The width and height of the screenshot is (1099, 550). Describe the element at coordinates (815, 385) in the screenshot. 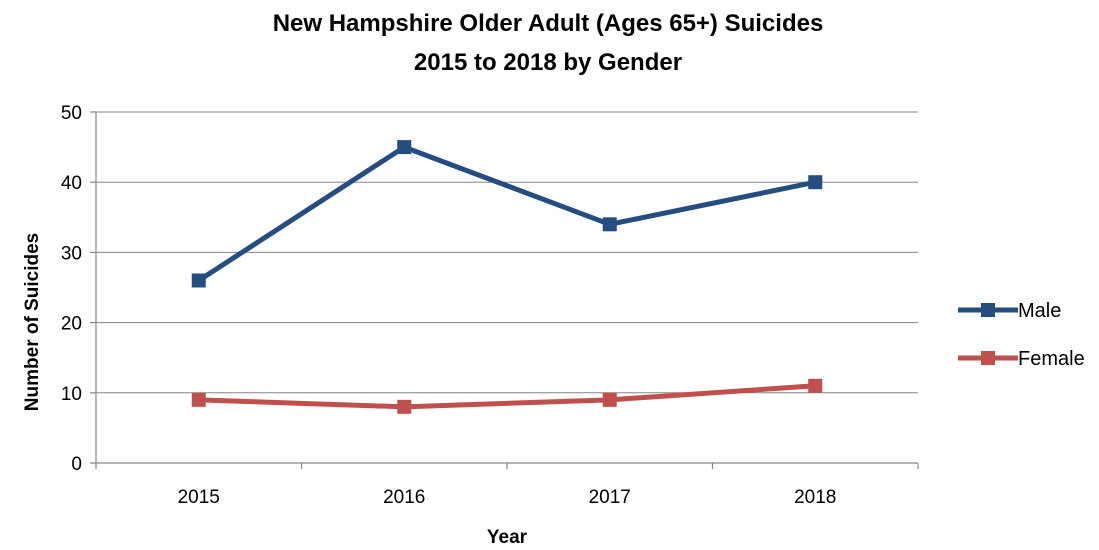

I see `data-point-female-2018` at that location.